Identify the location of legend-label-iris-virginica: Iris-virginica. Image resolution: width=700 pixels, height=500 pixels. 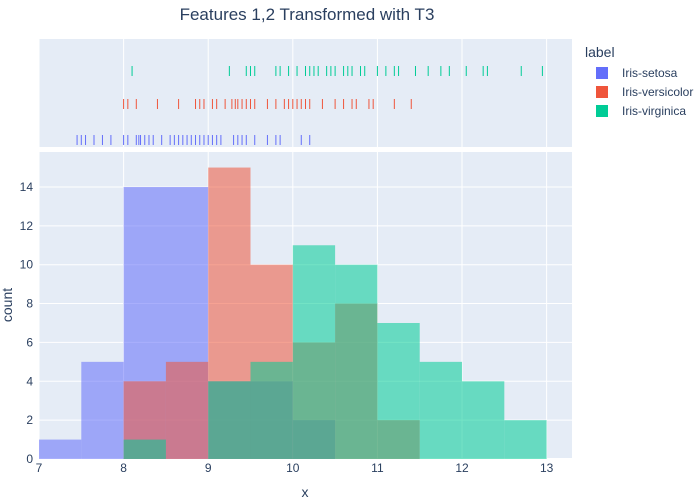
(654, 111).